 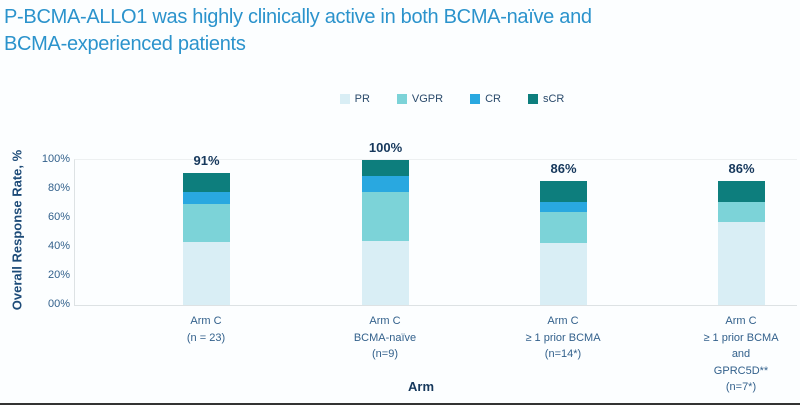 What do you see at coordinates (553, 99) in the screenshot?
I see `legend-label: sCR` at bounding box center [553, 99].